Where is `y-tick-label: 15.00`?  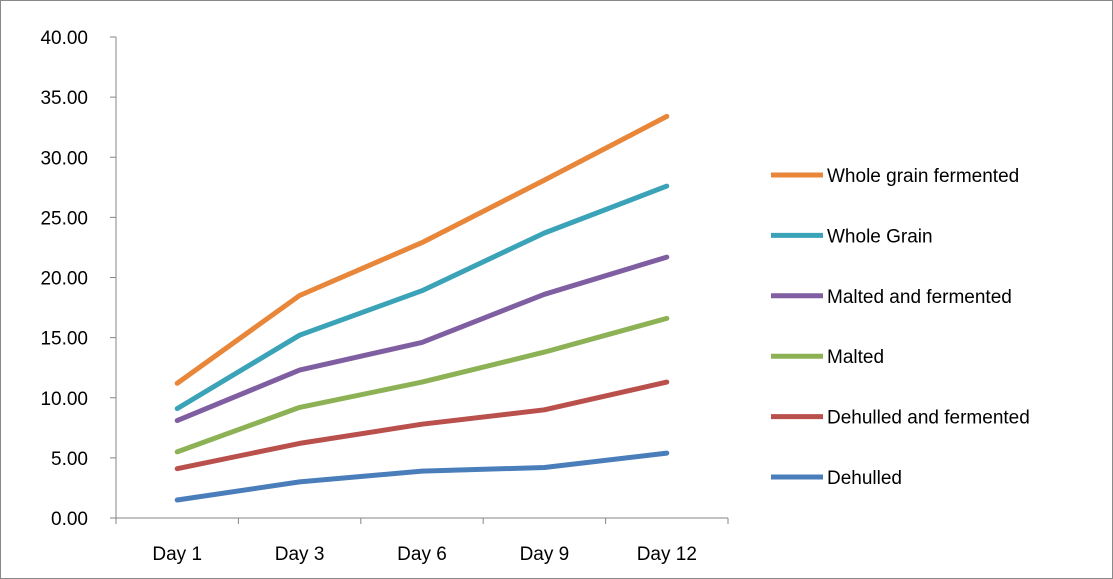
y-tick-label: 15.00 is located at coordinates (64, 339).